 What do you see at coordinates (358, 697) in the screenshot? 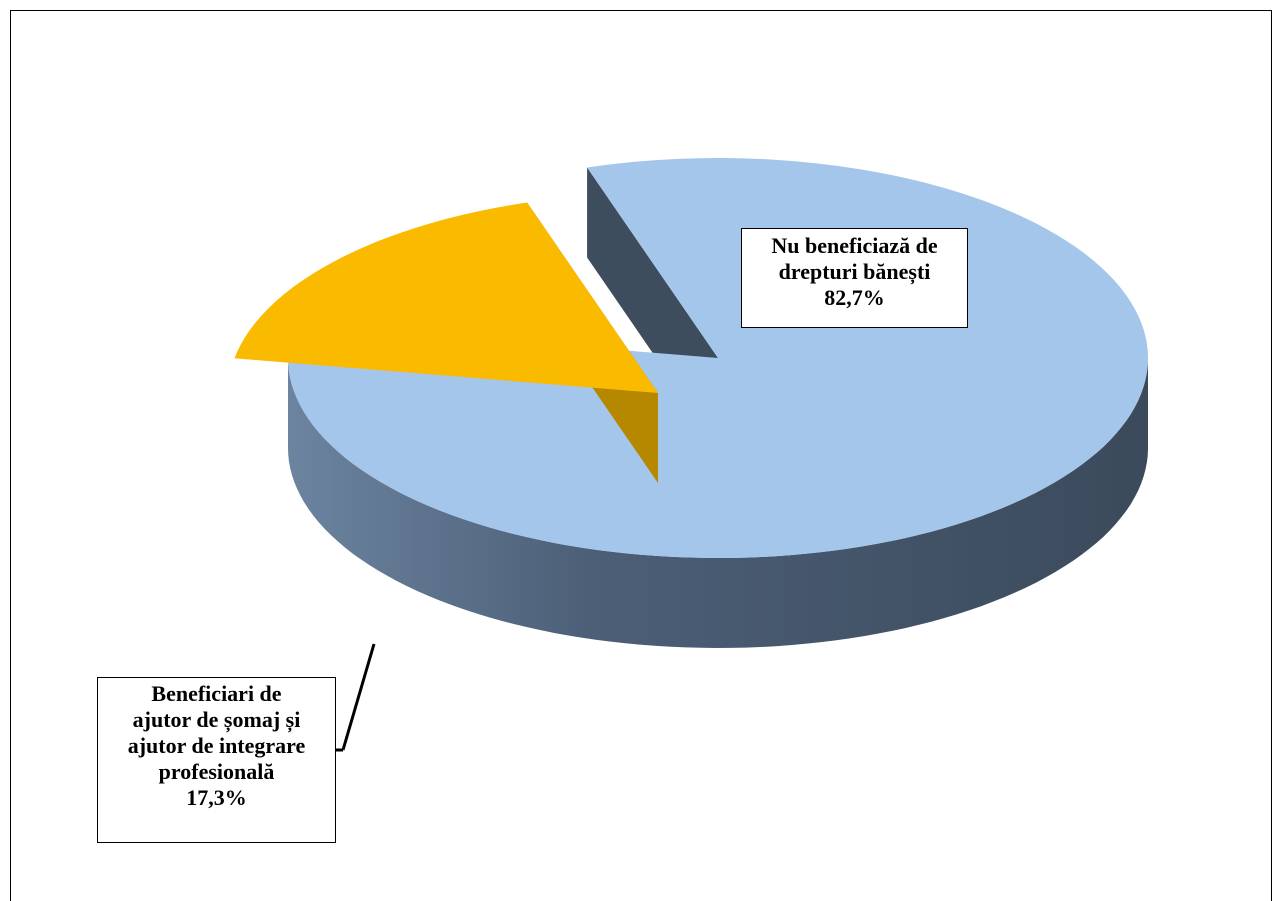
I see `leader-line` at bounding box center [358, 697].